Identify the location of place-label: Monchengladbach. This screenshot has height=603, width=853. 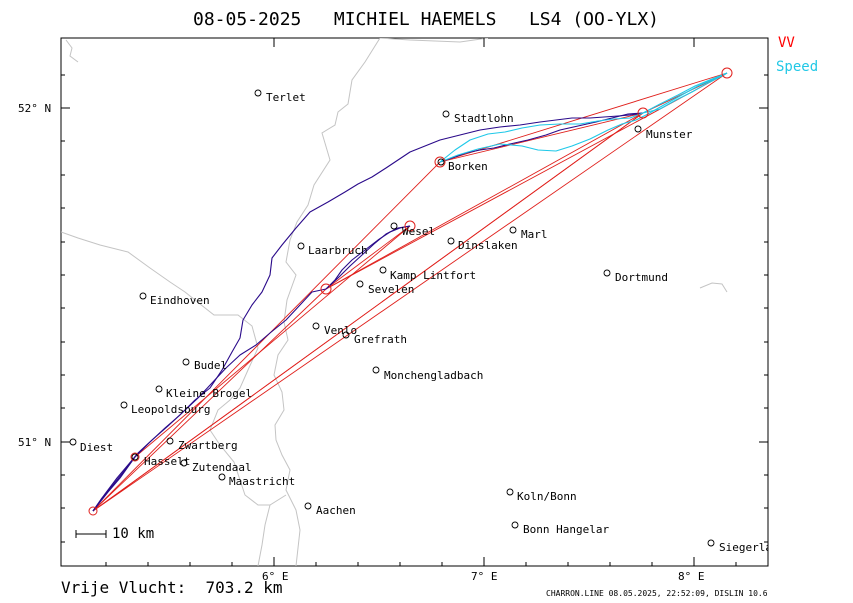
(433, 375).